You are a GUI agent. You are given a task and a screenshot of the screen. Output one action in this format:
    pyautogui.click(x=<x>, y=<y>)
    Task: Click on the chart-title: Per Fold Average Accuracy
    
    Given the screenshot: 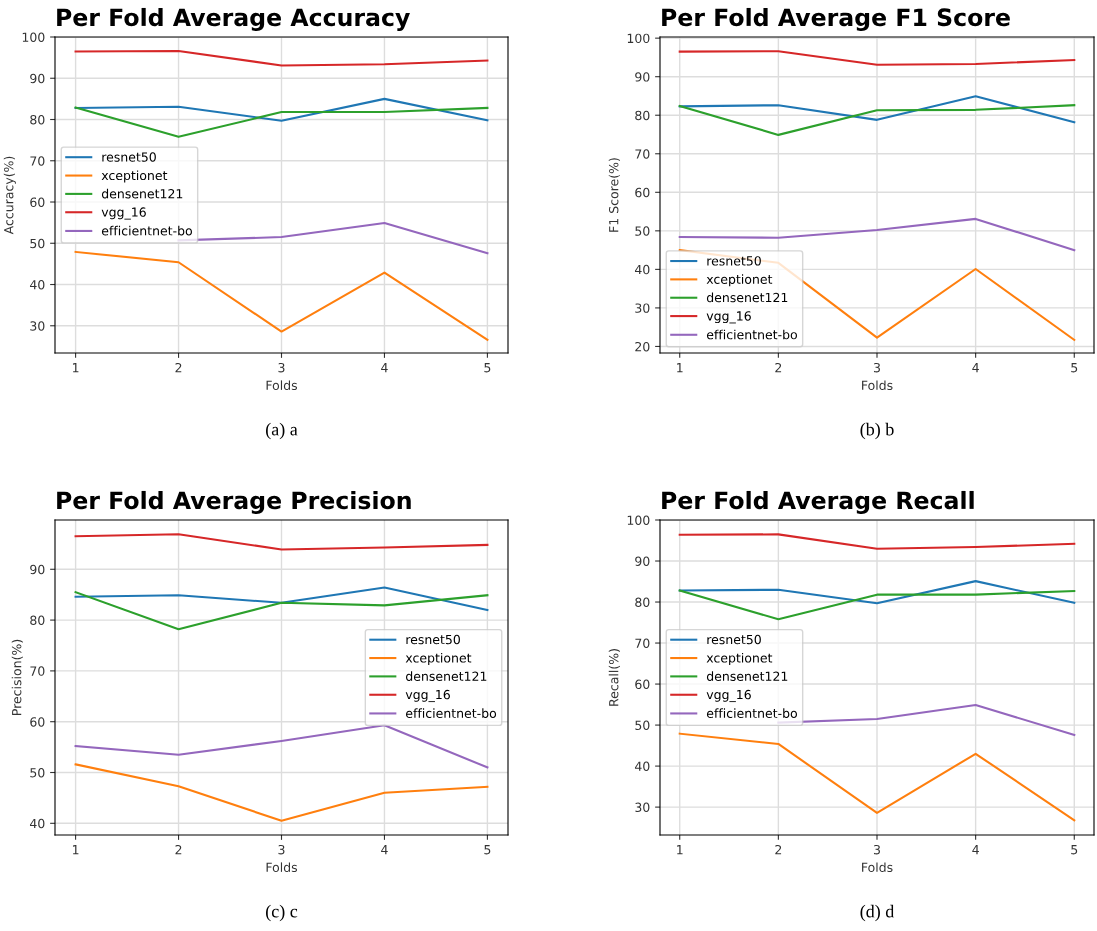 What is the action you would take?
    pyautogui.click(x=233, y=19)
    